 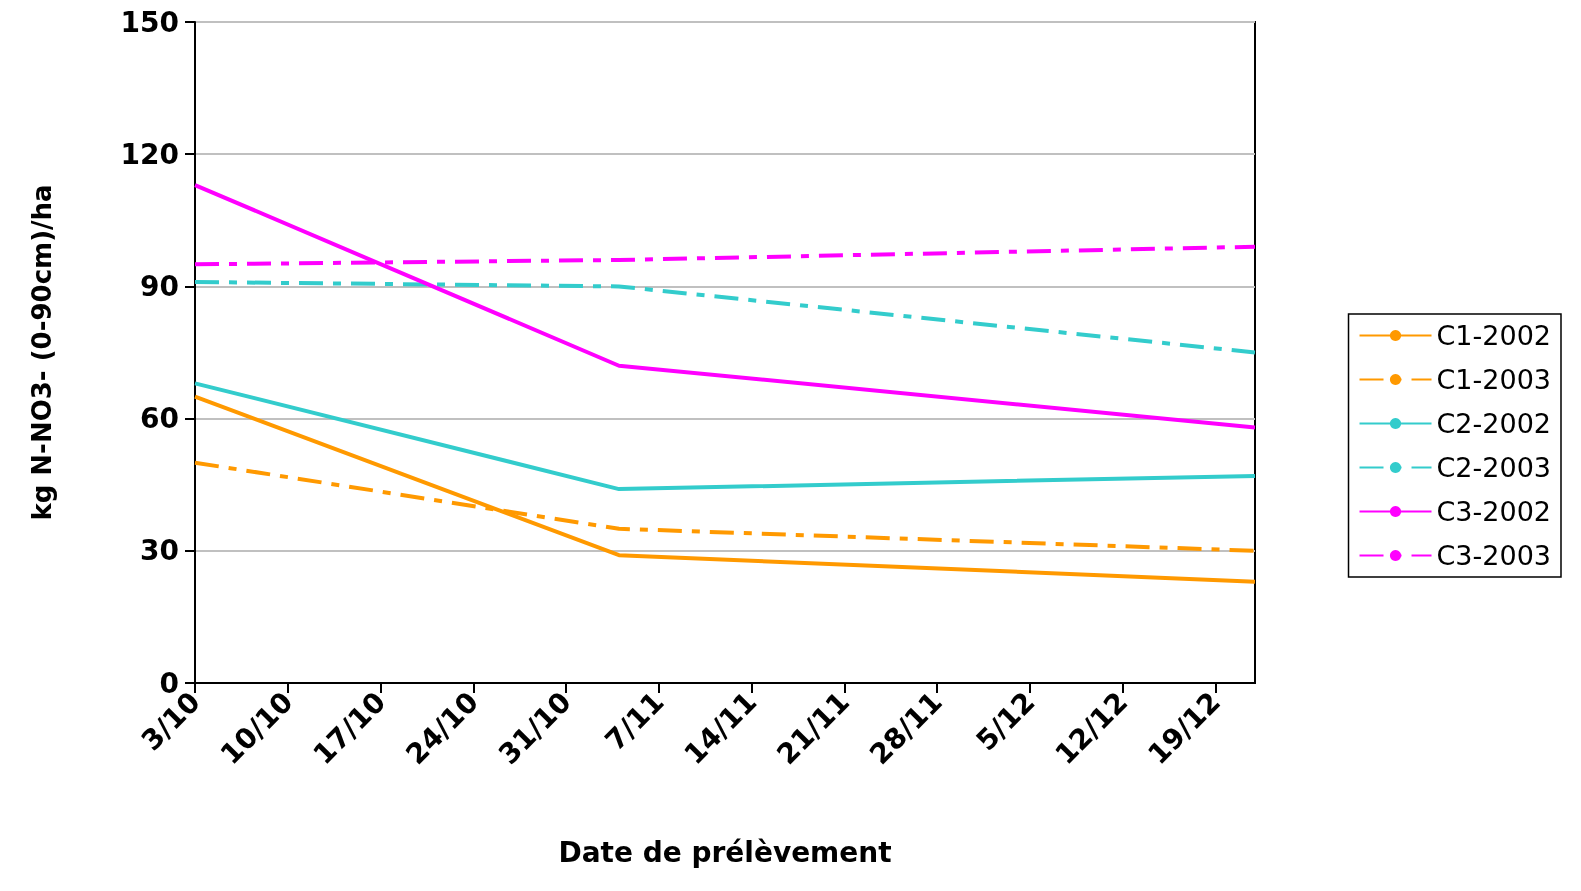 What do you see at coordinates (149, 22) in the screenshot?
I see `y-tick-label: 150` at bounding box center [149, 22].